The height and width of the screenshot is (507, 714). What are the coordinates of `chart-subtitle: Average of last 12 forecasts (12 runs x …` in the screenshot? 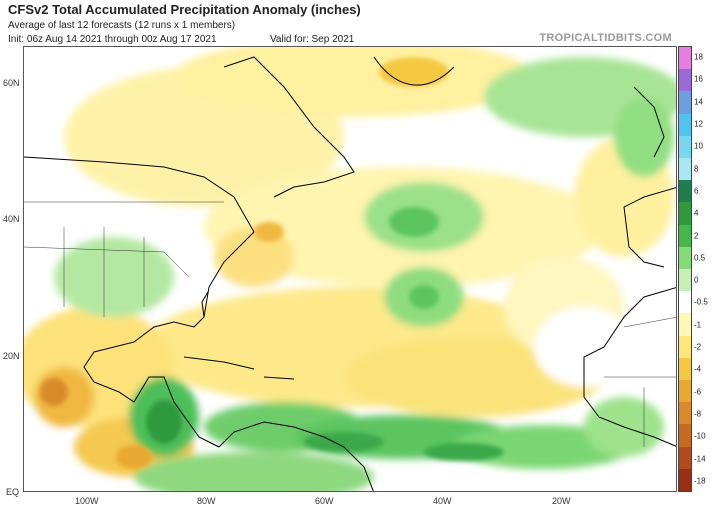 It's located at (122, 25).